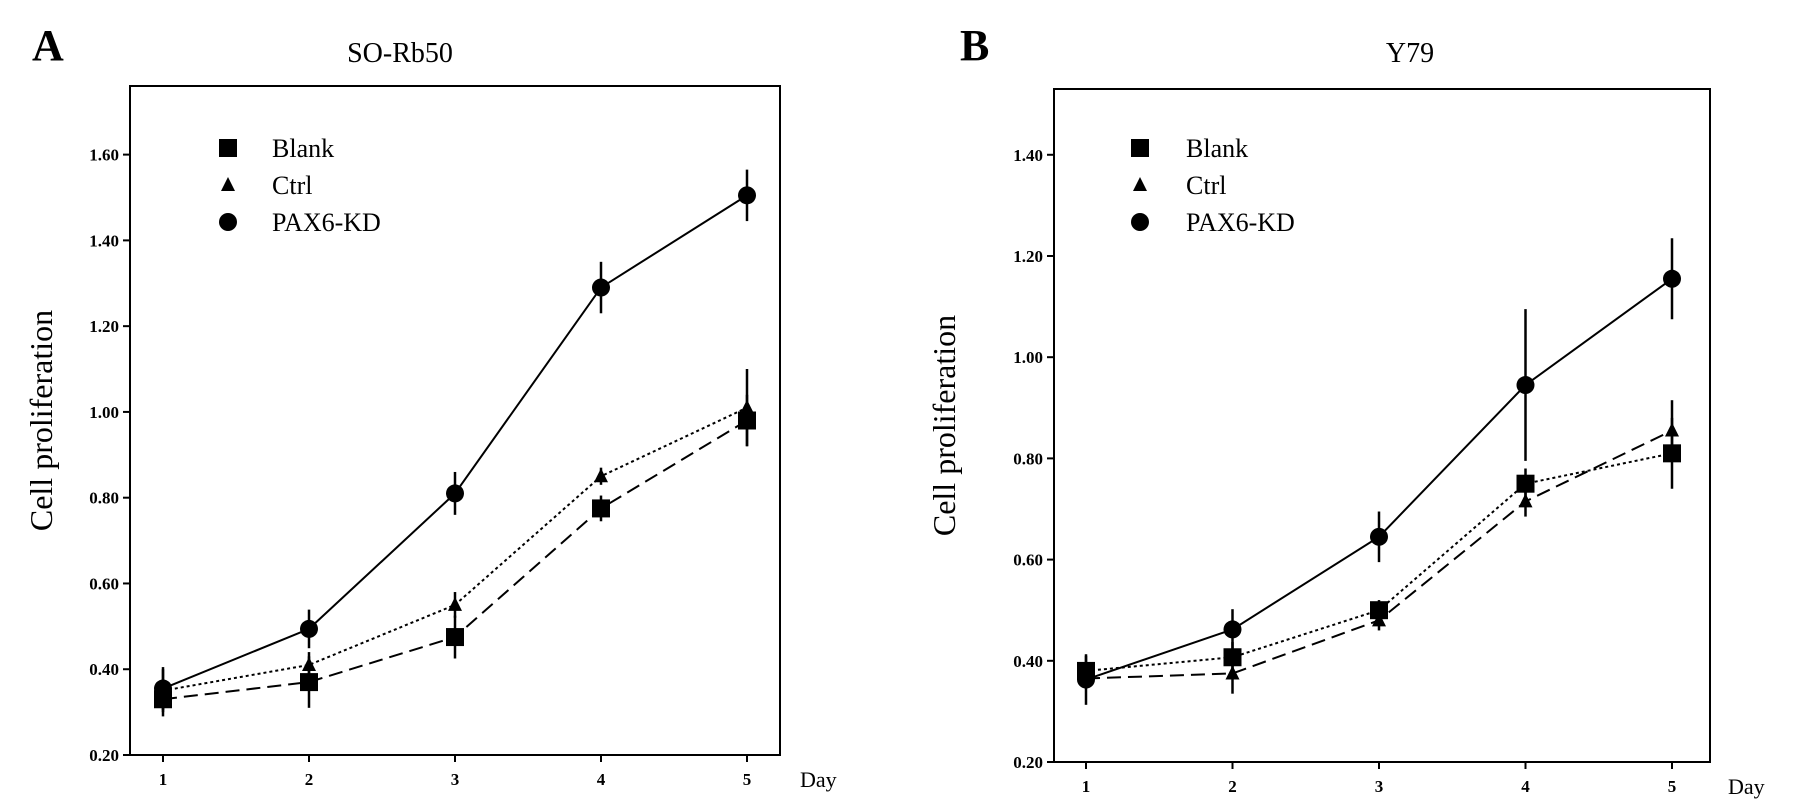 The width and height of the screenshot is (1795, 810). What do you see at coordinates (48, 45) in the screenshot?
I see `panel-label: A` at bounding box center [48, 45].